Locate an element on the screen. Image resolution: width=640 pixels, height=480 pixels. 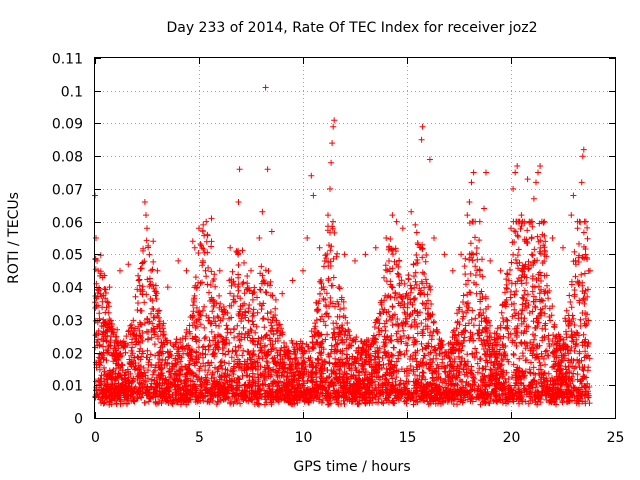
y-tick-label: 0 is located at coordinates (78, 420).